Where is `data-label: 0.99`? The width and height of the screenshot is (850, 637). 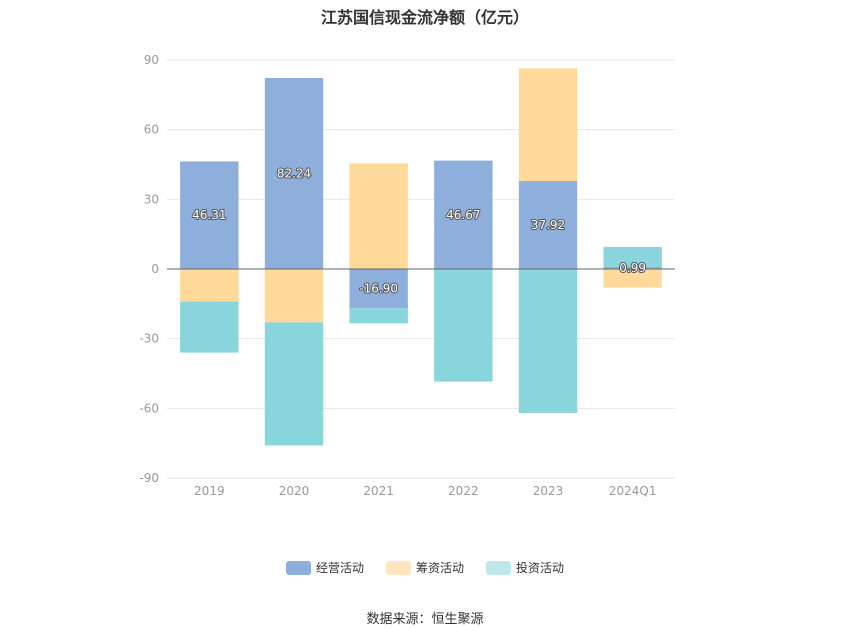
data-label: 0.99 is located at coordinates (632, 268).